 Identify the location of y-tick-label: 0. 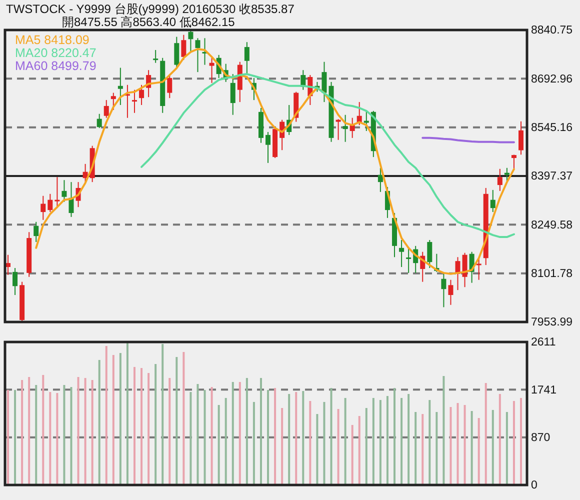
(534, 486).